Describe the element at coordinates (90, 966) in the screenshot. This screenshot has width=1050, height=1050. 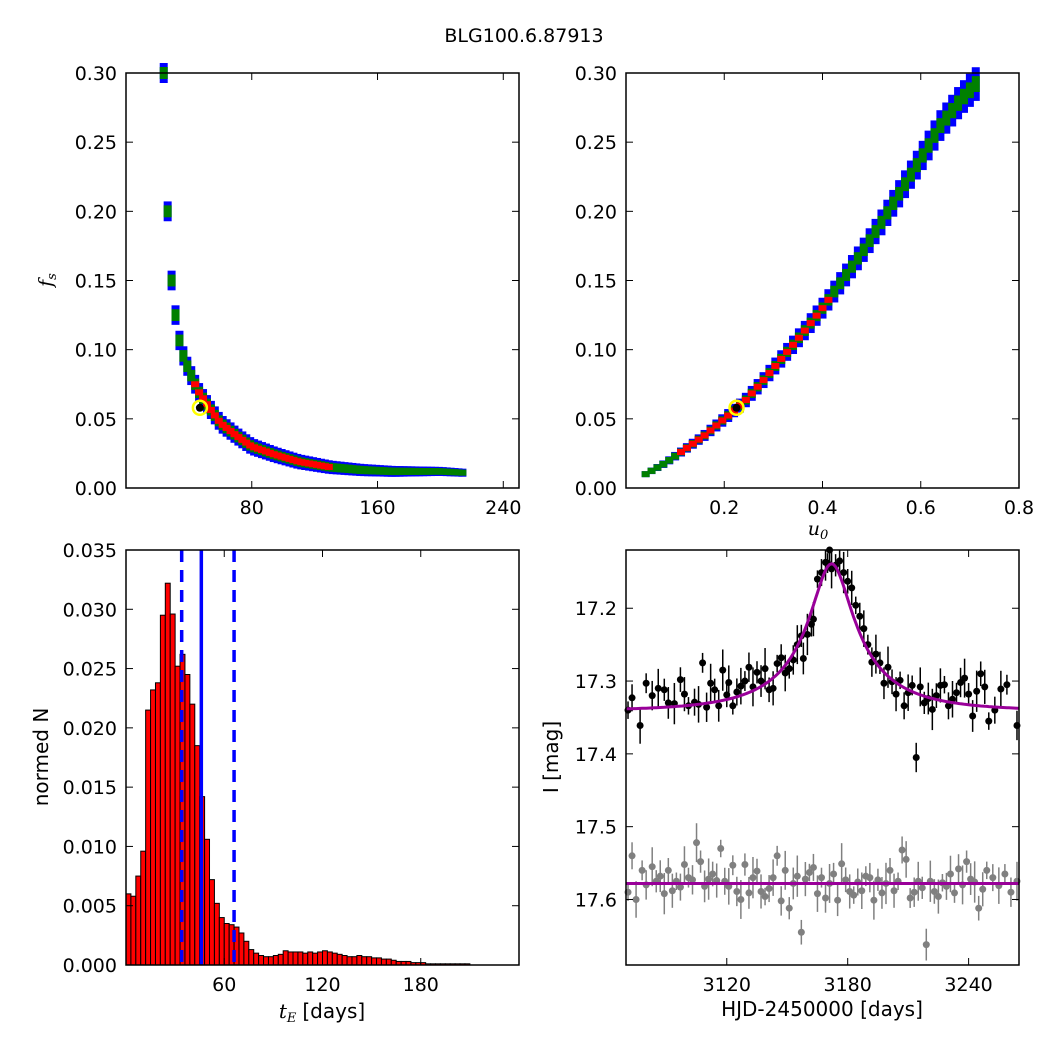
I see `y-tick-label: 0.000` at that location.